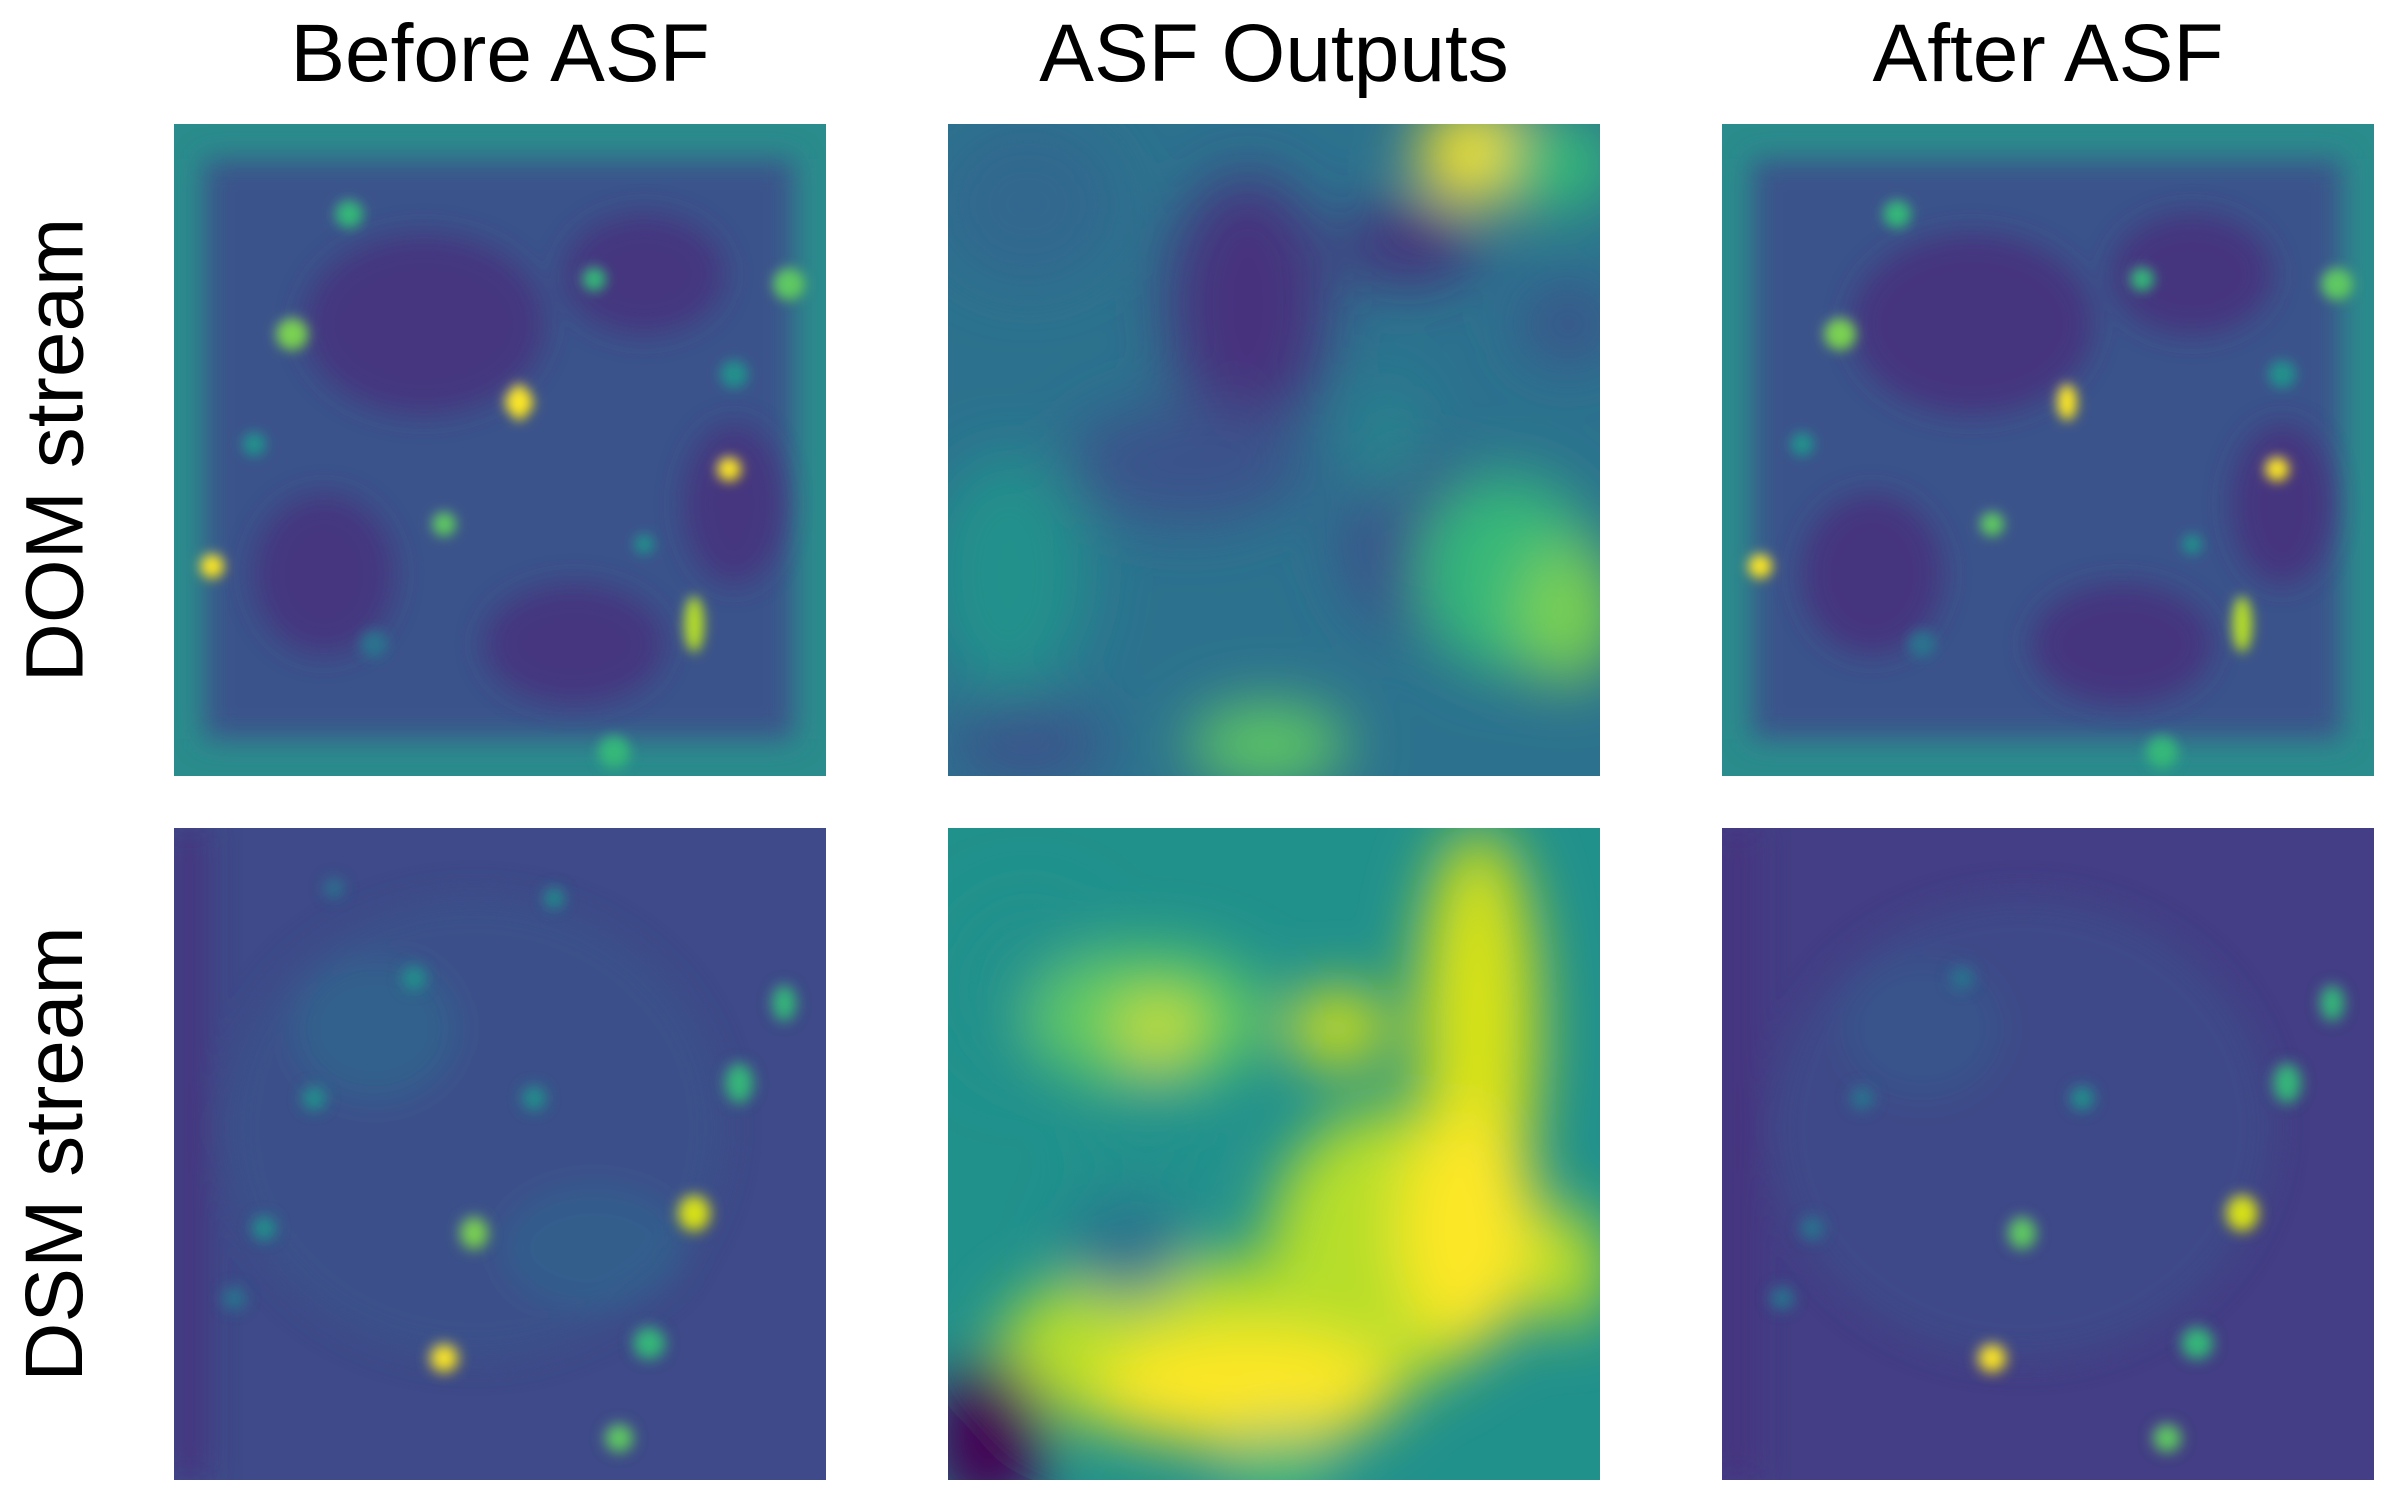 The image size is (2383, 1490). I want to click on panel-dom-after-asf, so click(2048, 450).